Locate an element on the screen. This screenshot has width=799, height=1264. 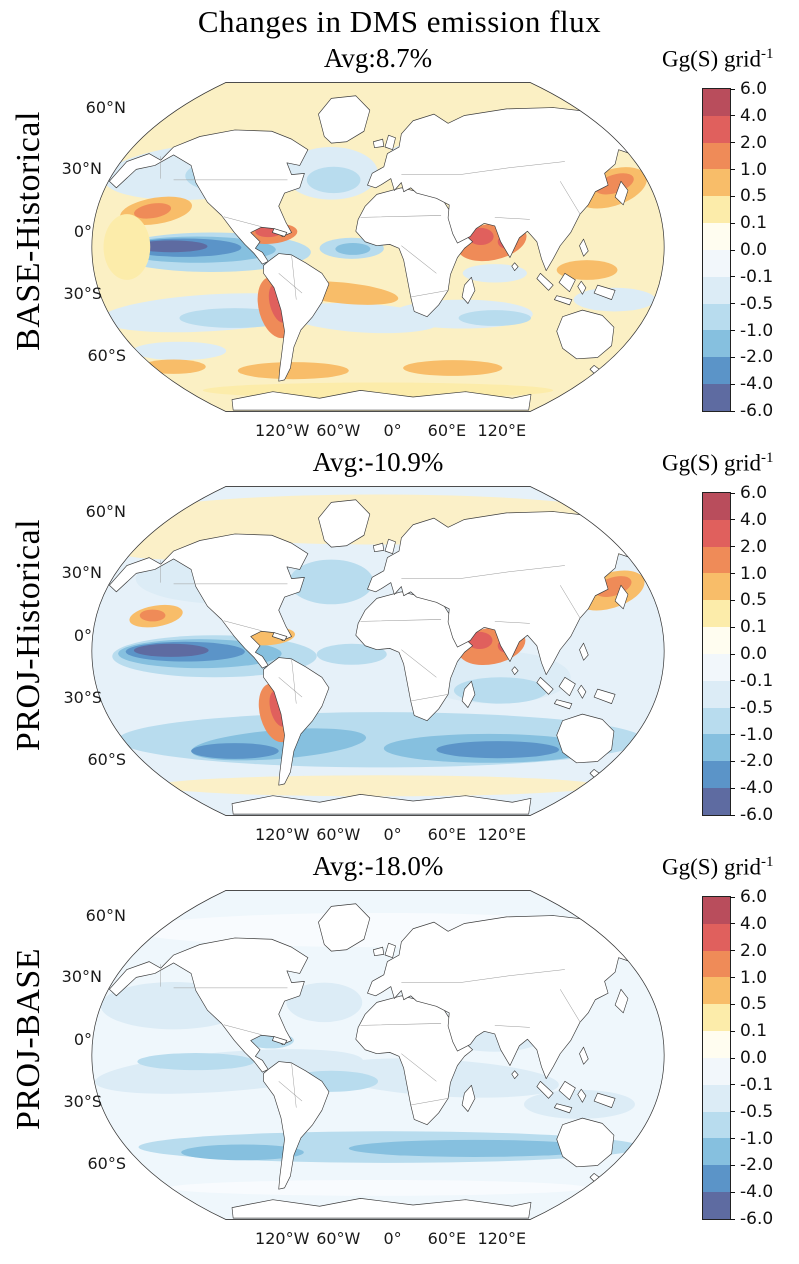
row-label-proj-historical: PROJ-Historical is located at coordinates (29, 647).